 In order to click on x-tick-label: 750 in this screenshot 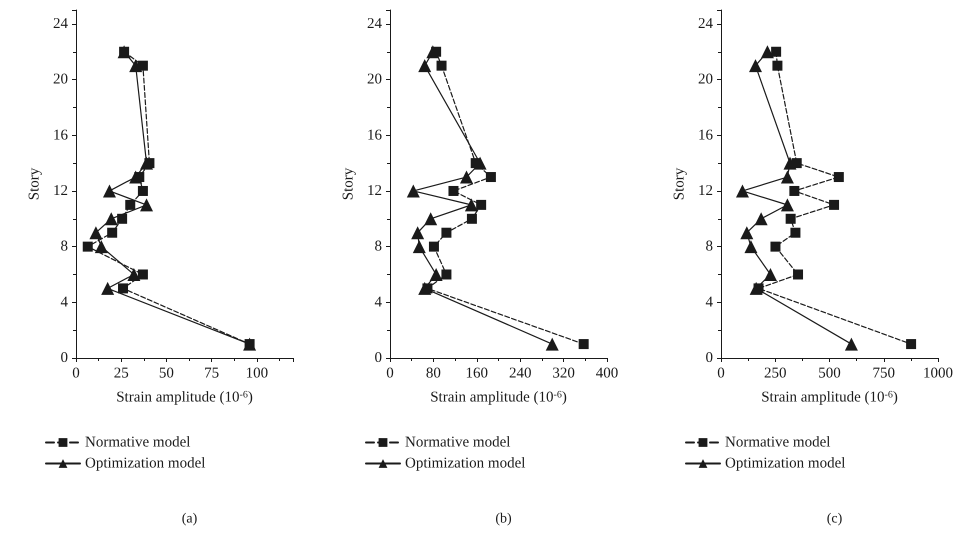, I will do `click(883, 374)`.